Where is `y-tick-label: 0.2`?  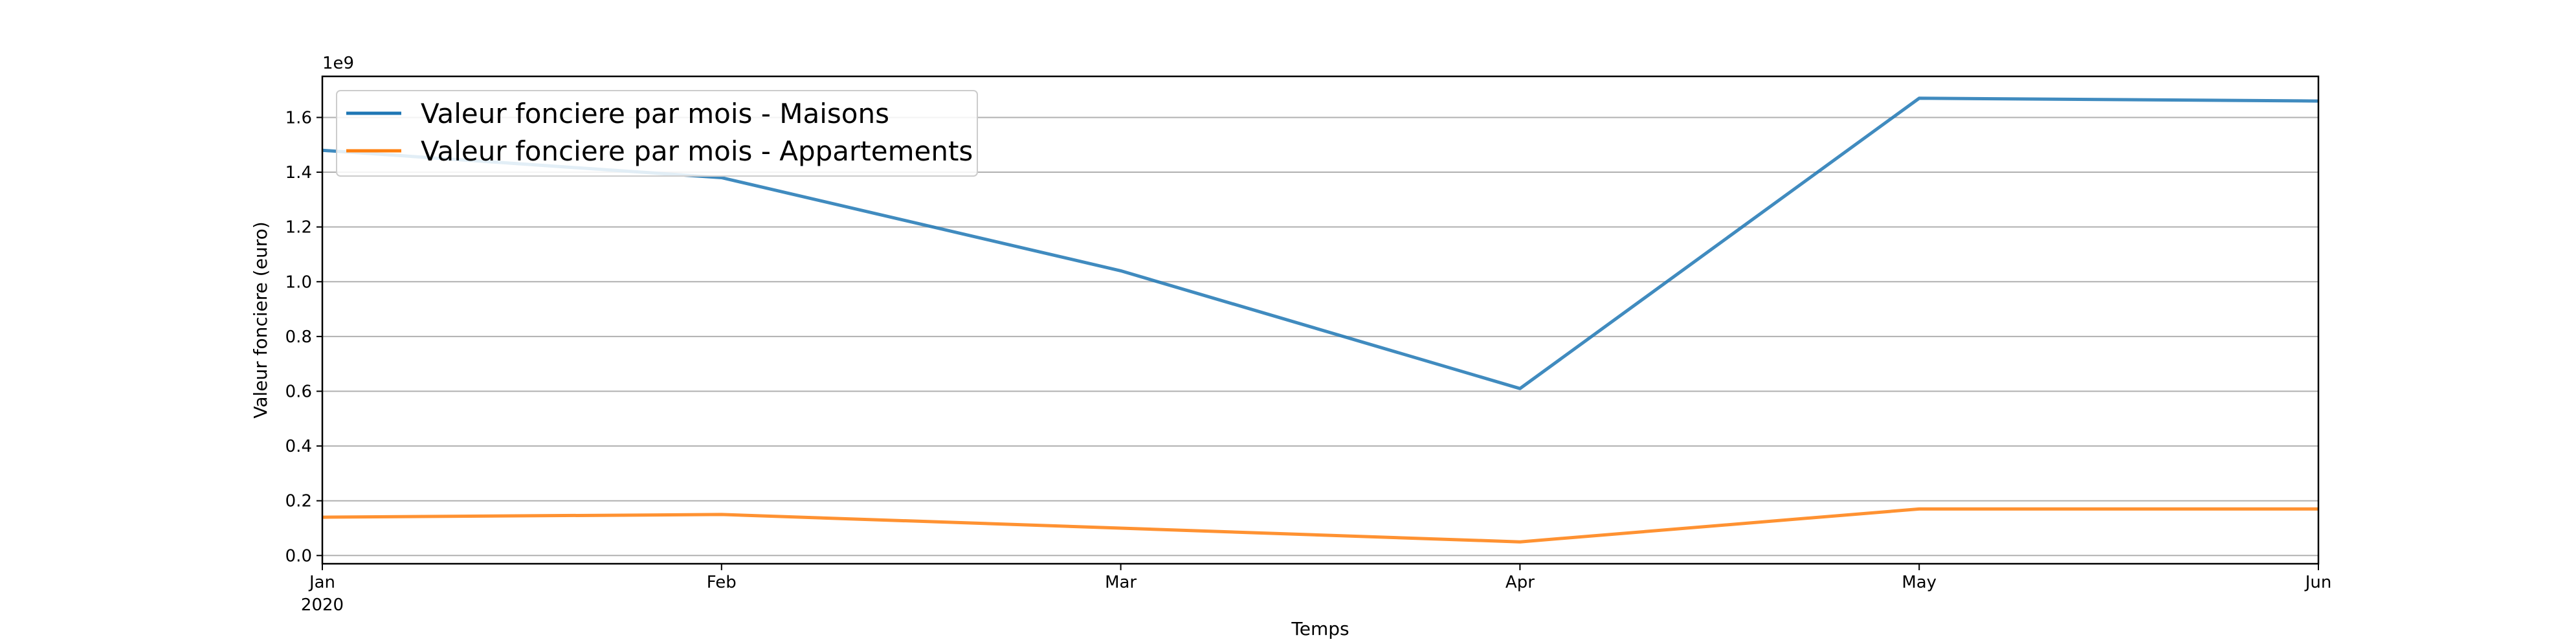
y-tick-label: 0.2 is located at coordinates (298, 501).